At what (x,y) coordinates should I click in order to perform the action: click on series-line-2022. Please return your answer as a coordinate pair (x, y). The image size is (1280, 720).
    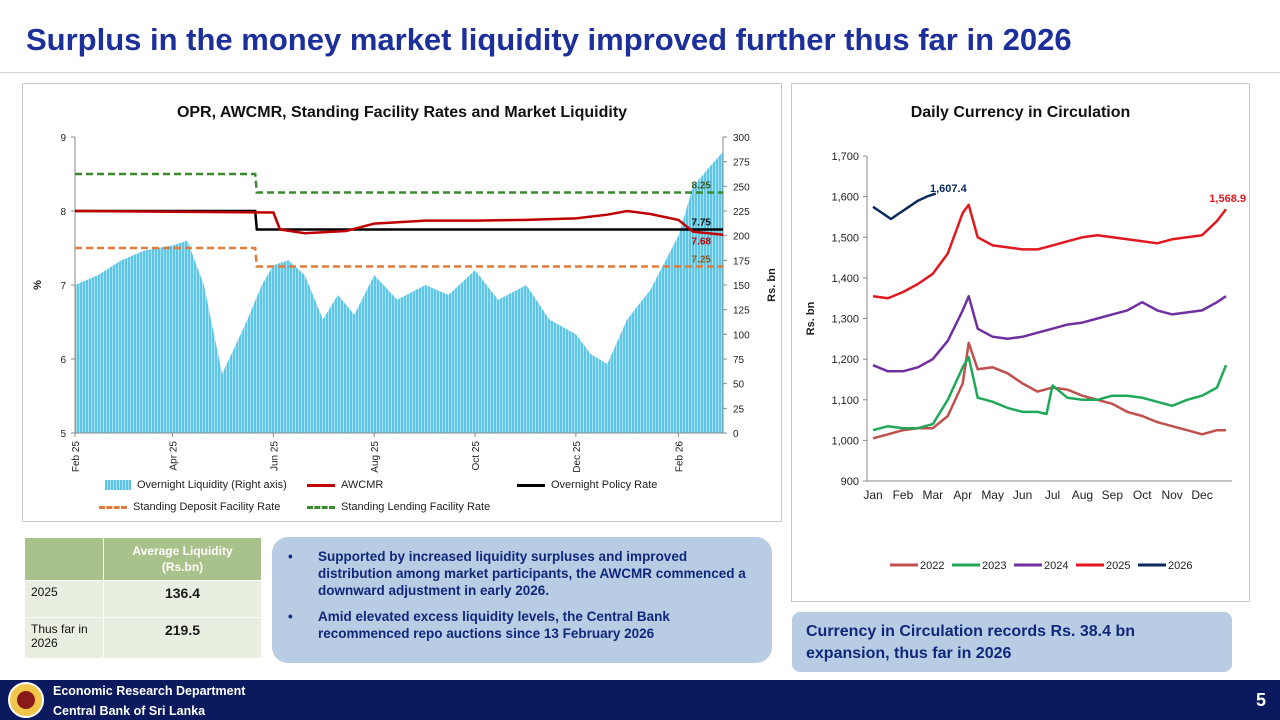
    Looking at the image, I should click on (1049, 390).